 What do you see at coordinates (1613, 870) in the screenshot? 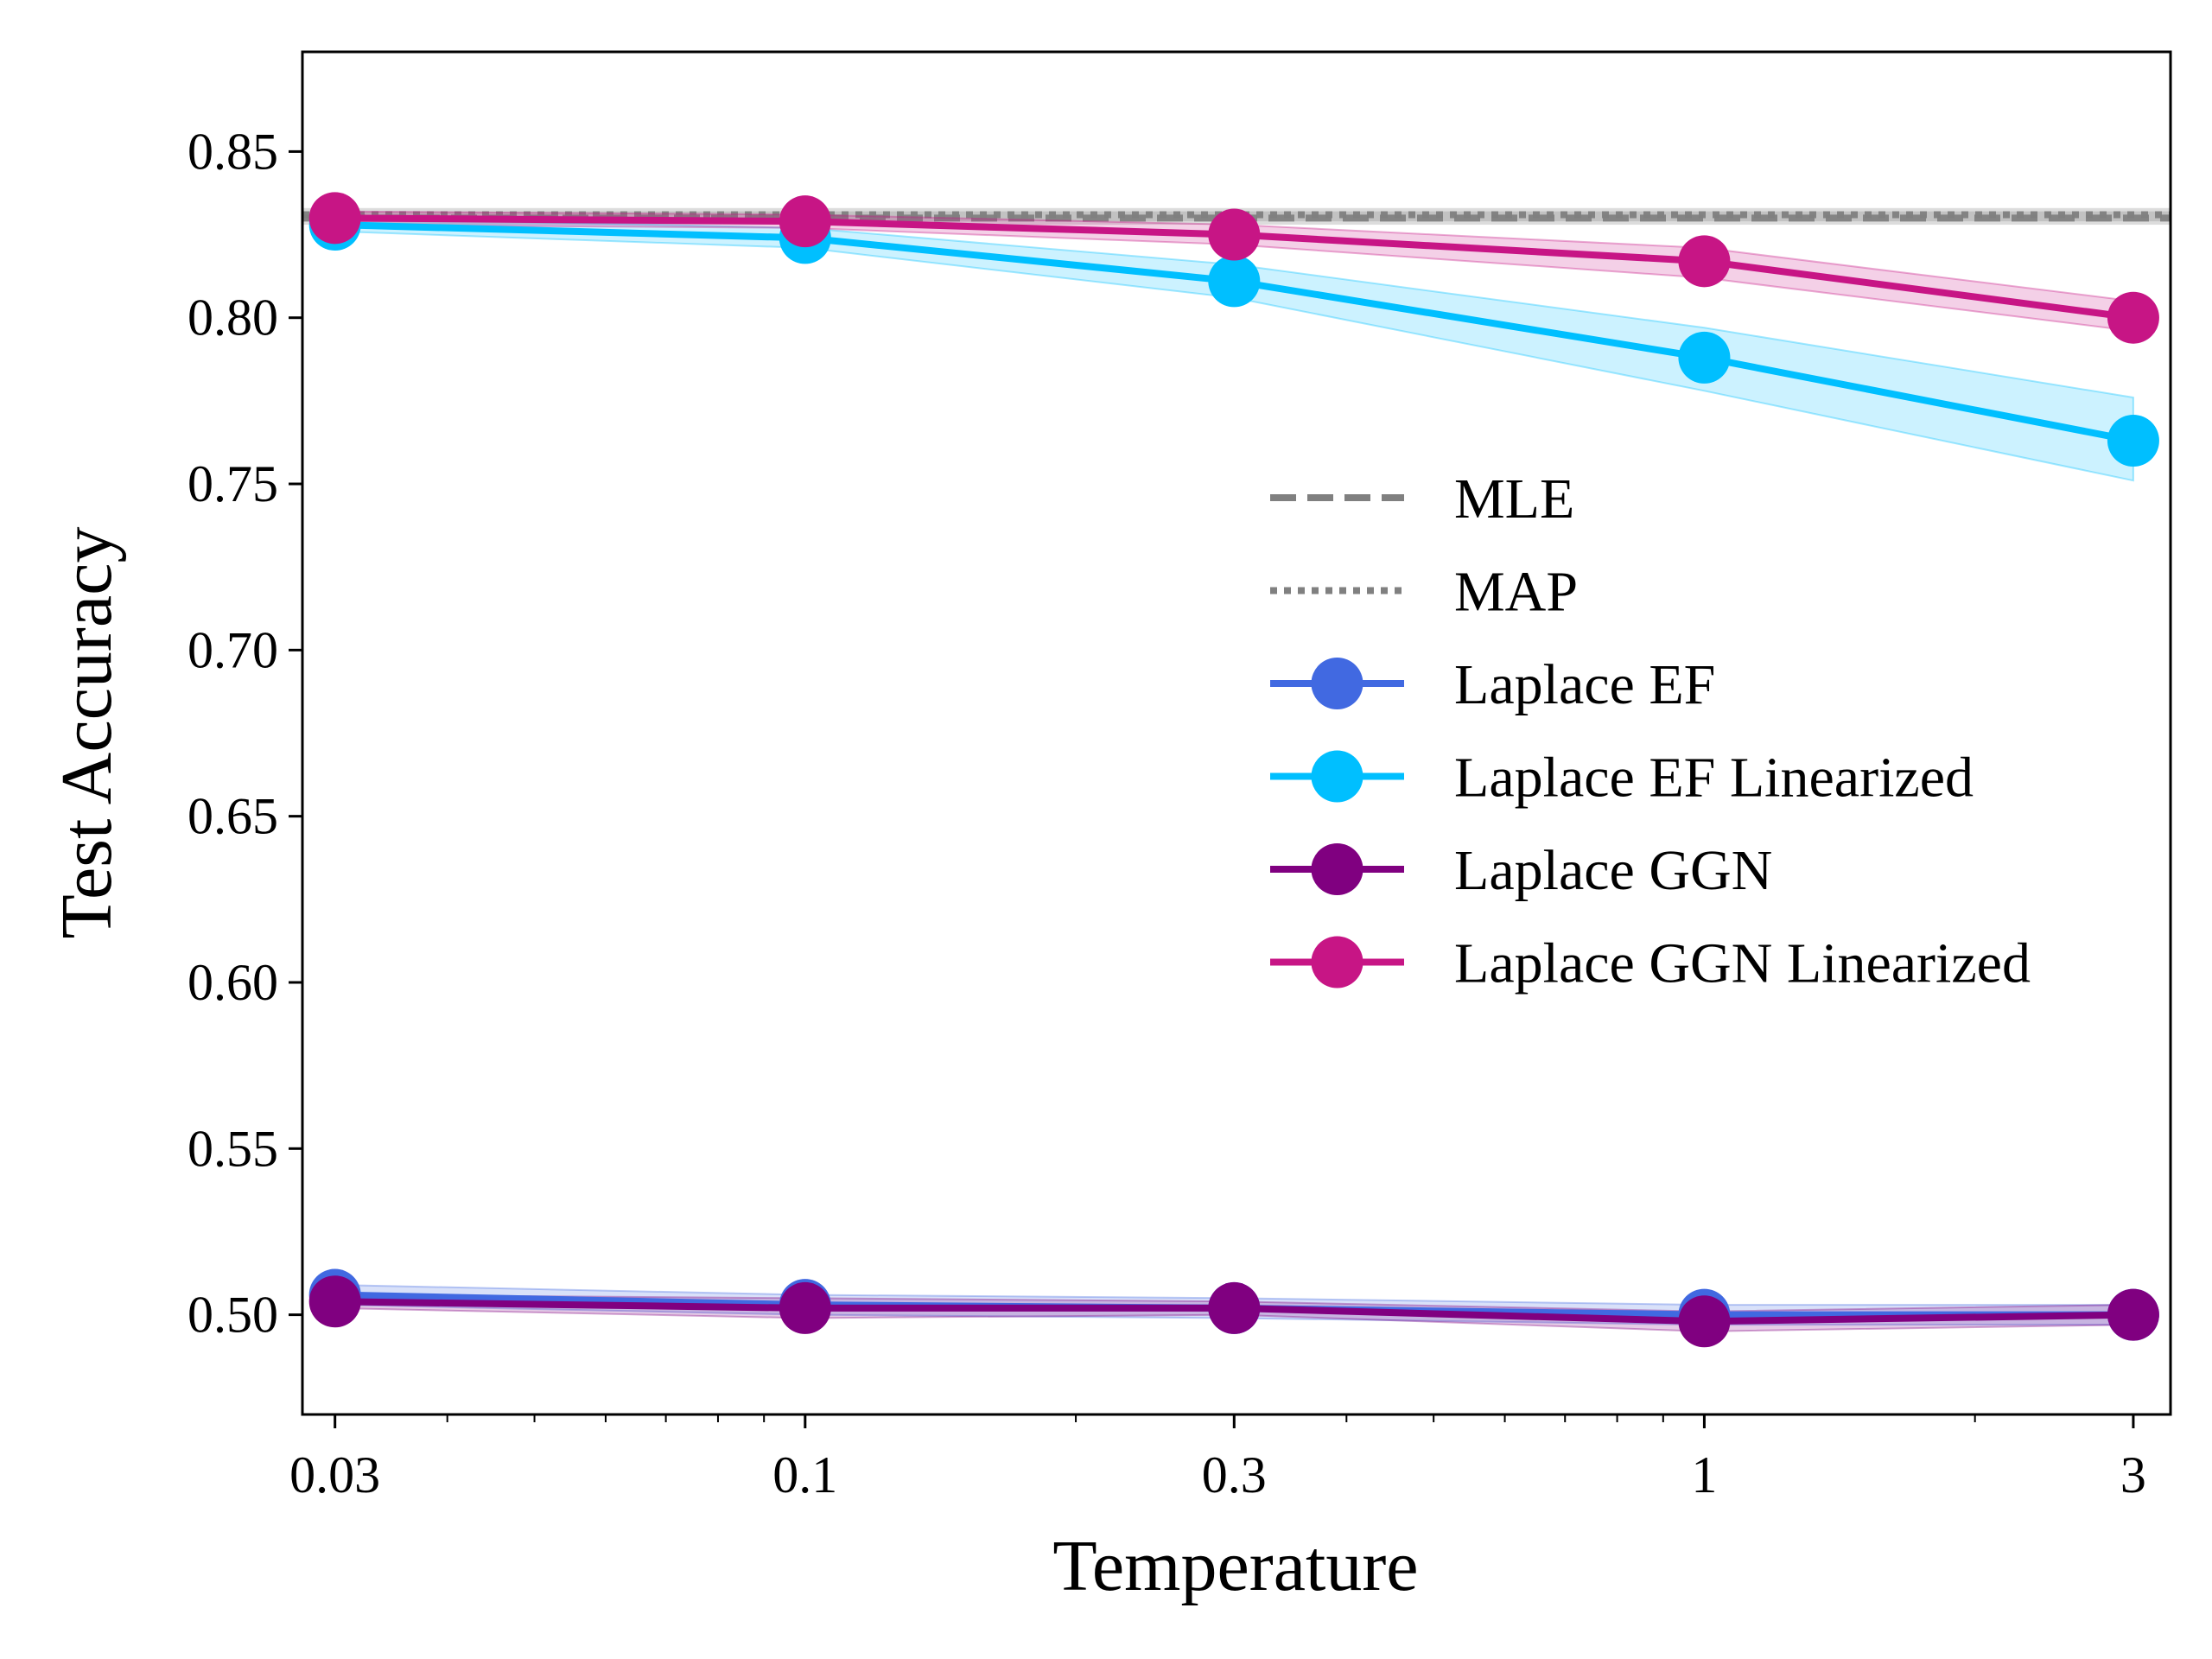
I see `legend-entry-5-label: Laplace GGN` at bounding box center [1613, 870].